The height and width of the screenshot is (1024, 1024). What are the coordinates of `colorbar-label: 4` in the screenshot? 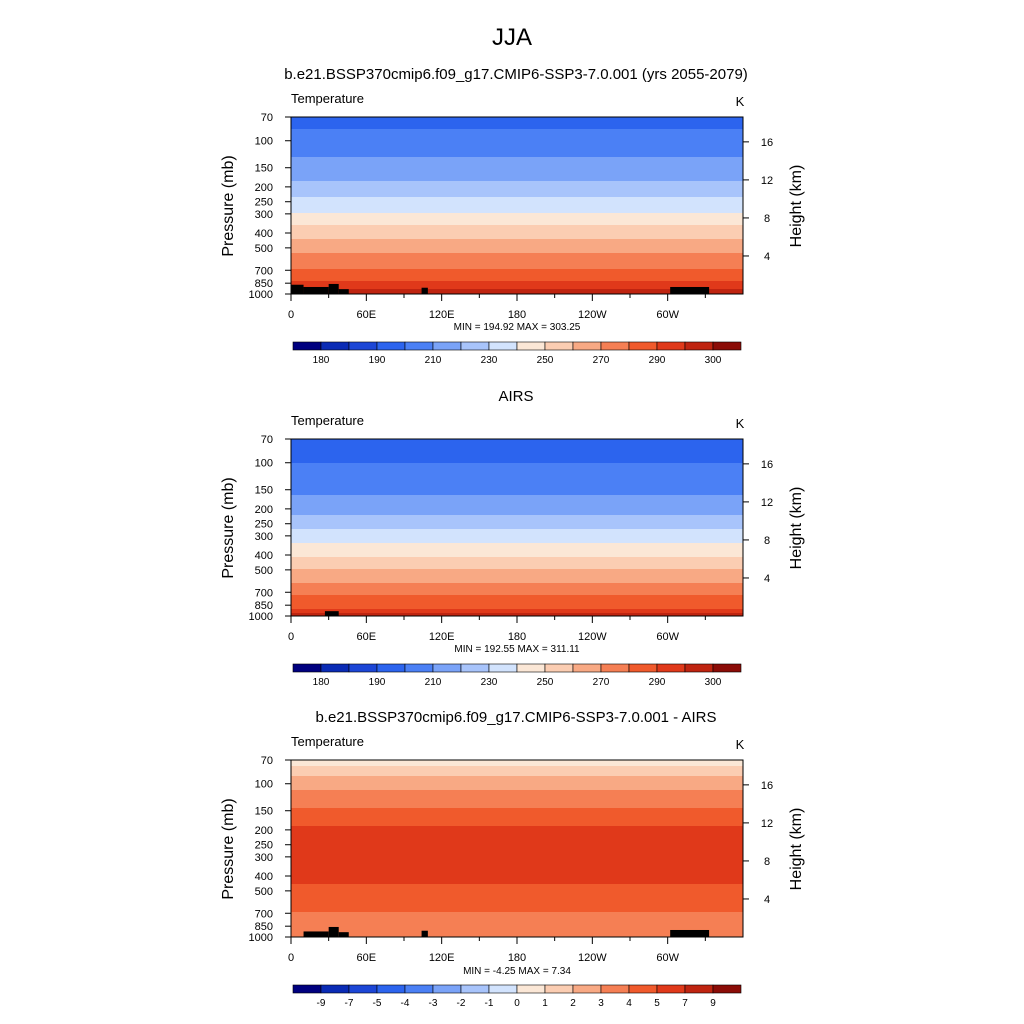 It's located at (629, 1003).